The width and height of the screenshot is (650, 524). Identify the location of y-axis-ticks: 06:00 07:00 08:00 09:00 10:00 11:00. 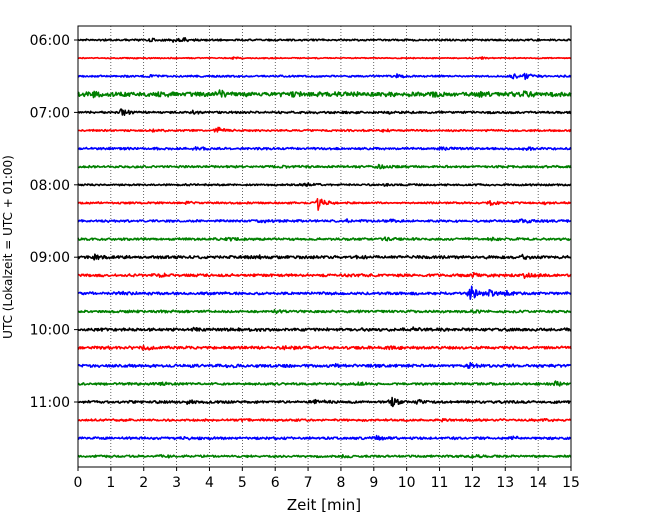
(54, 222).